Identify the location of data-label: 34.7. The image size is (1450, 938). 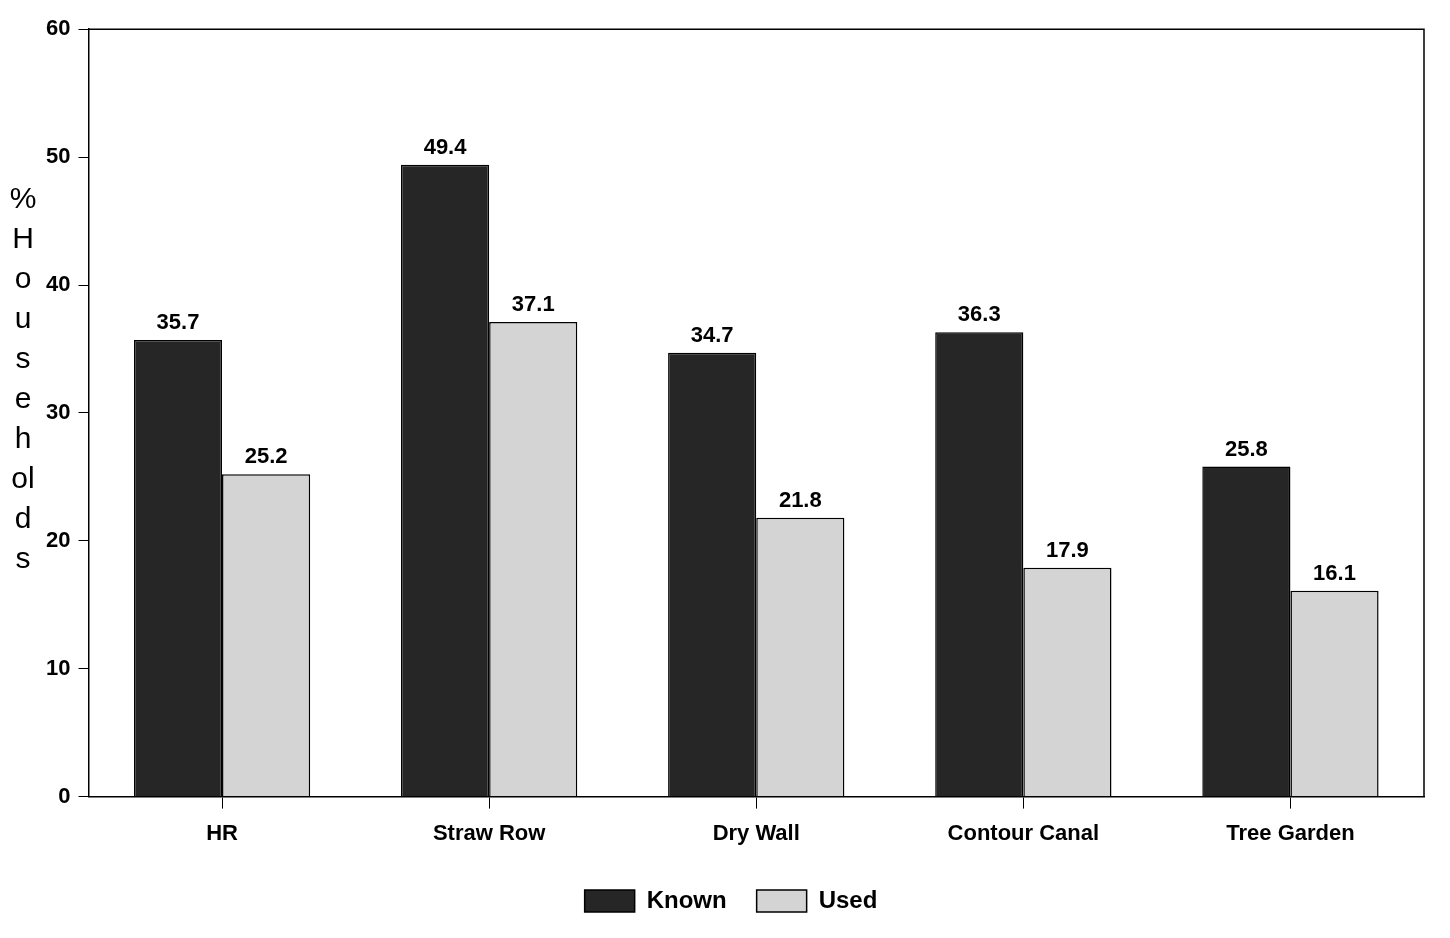
(712, 334).